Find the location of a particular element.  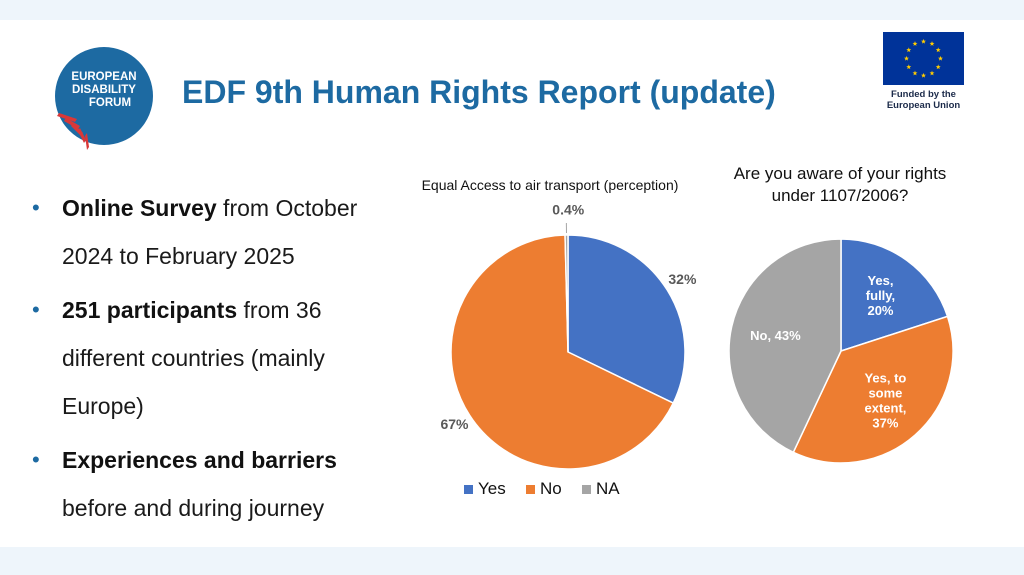

bullet-bold: 251 participants is located at coordinates (150, 310).